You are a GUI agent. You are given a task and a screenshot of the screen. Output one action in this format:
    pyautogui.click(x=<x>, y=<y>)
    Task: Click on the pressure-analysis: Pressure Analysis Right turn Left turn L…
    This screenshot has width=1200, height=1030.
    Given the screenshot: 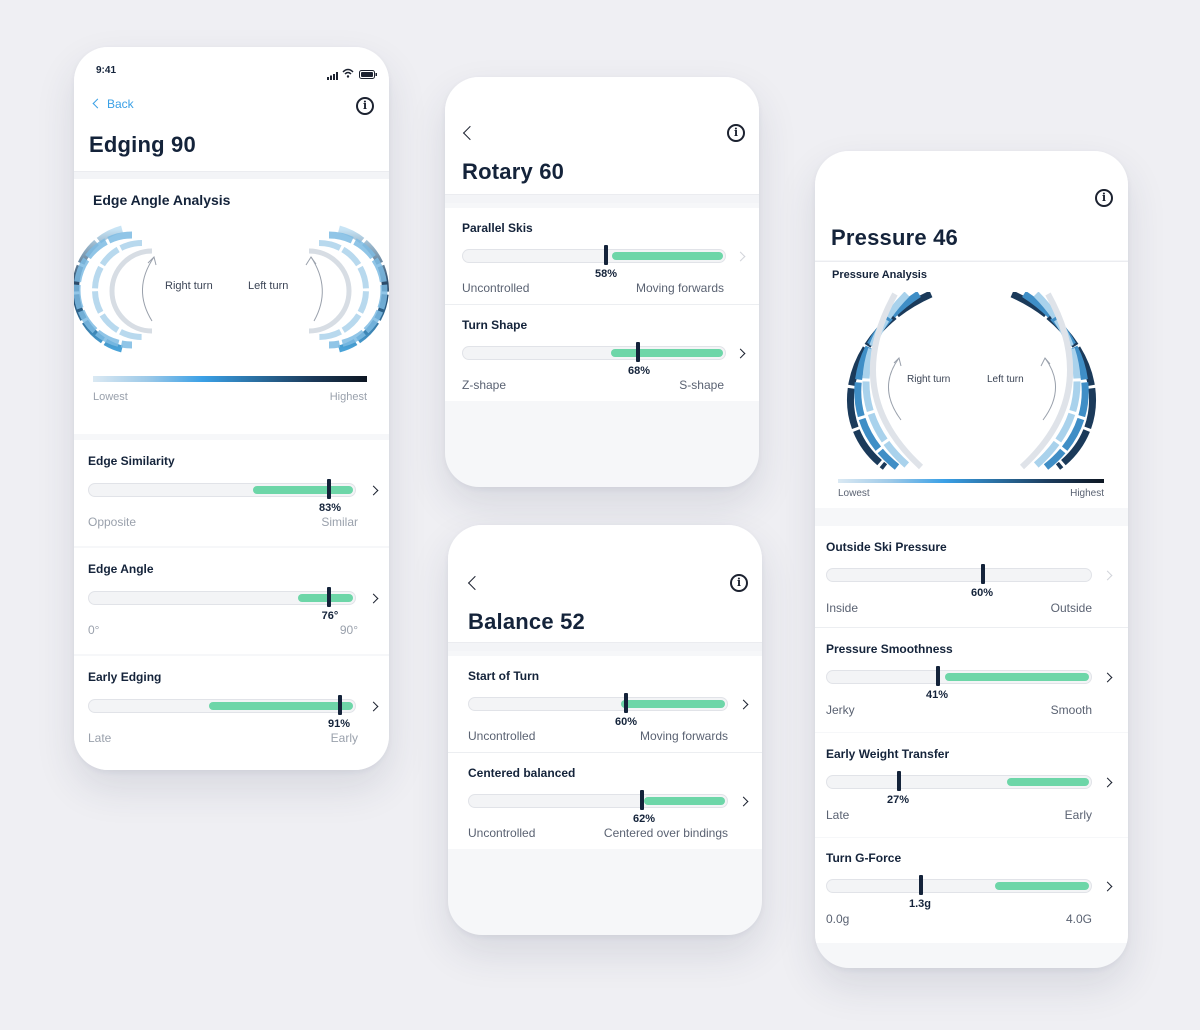 What is the action you would take?
    pyautogui.click(x=971, y=384)
    